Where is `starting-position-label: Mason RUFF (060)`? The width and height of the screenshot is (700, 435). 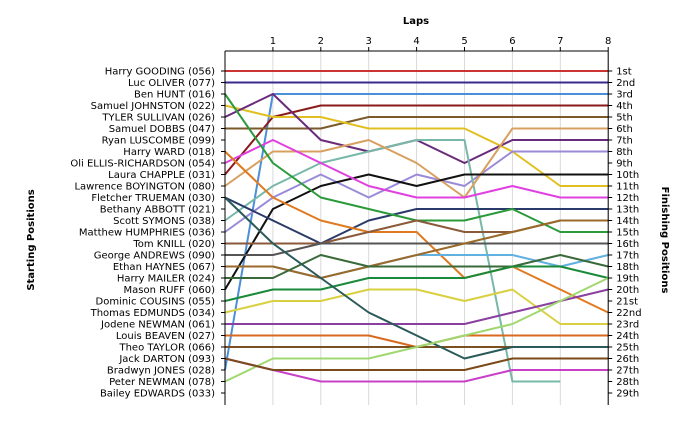
starting-position-label: Mason RUFF (060) is located at coordinates (170, 290).